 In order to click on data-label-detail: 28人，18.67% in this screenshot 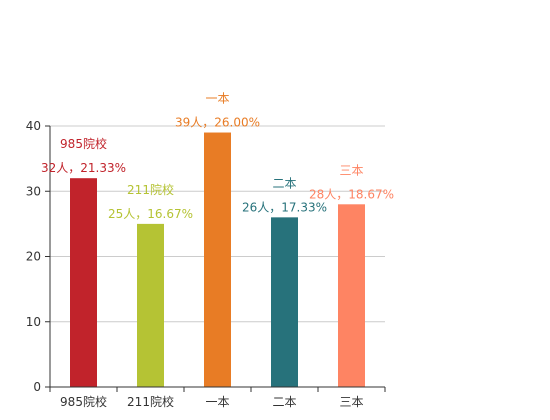, I will do `click(351, 194)`.